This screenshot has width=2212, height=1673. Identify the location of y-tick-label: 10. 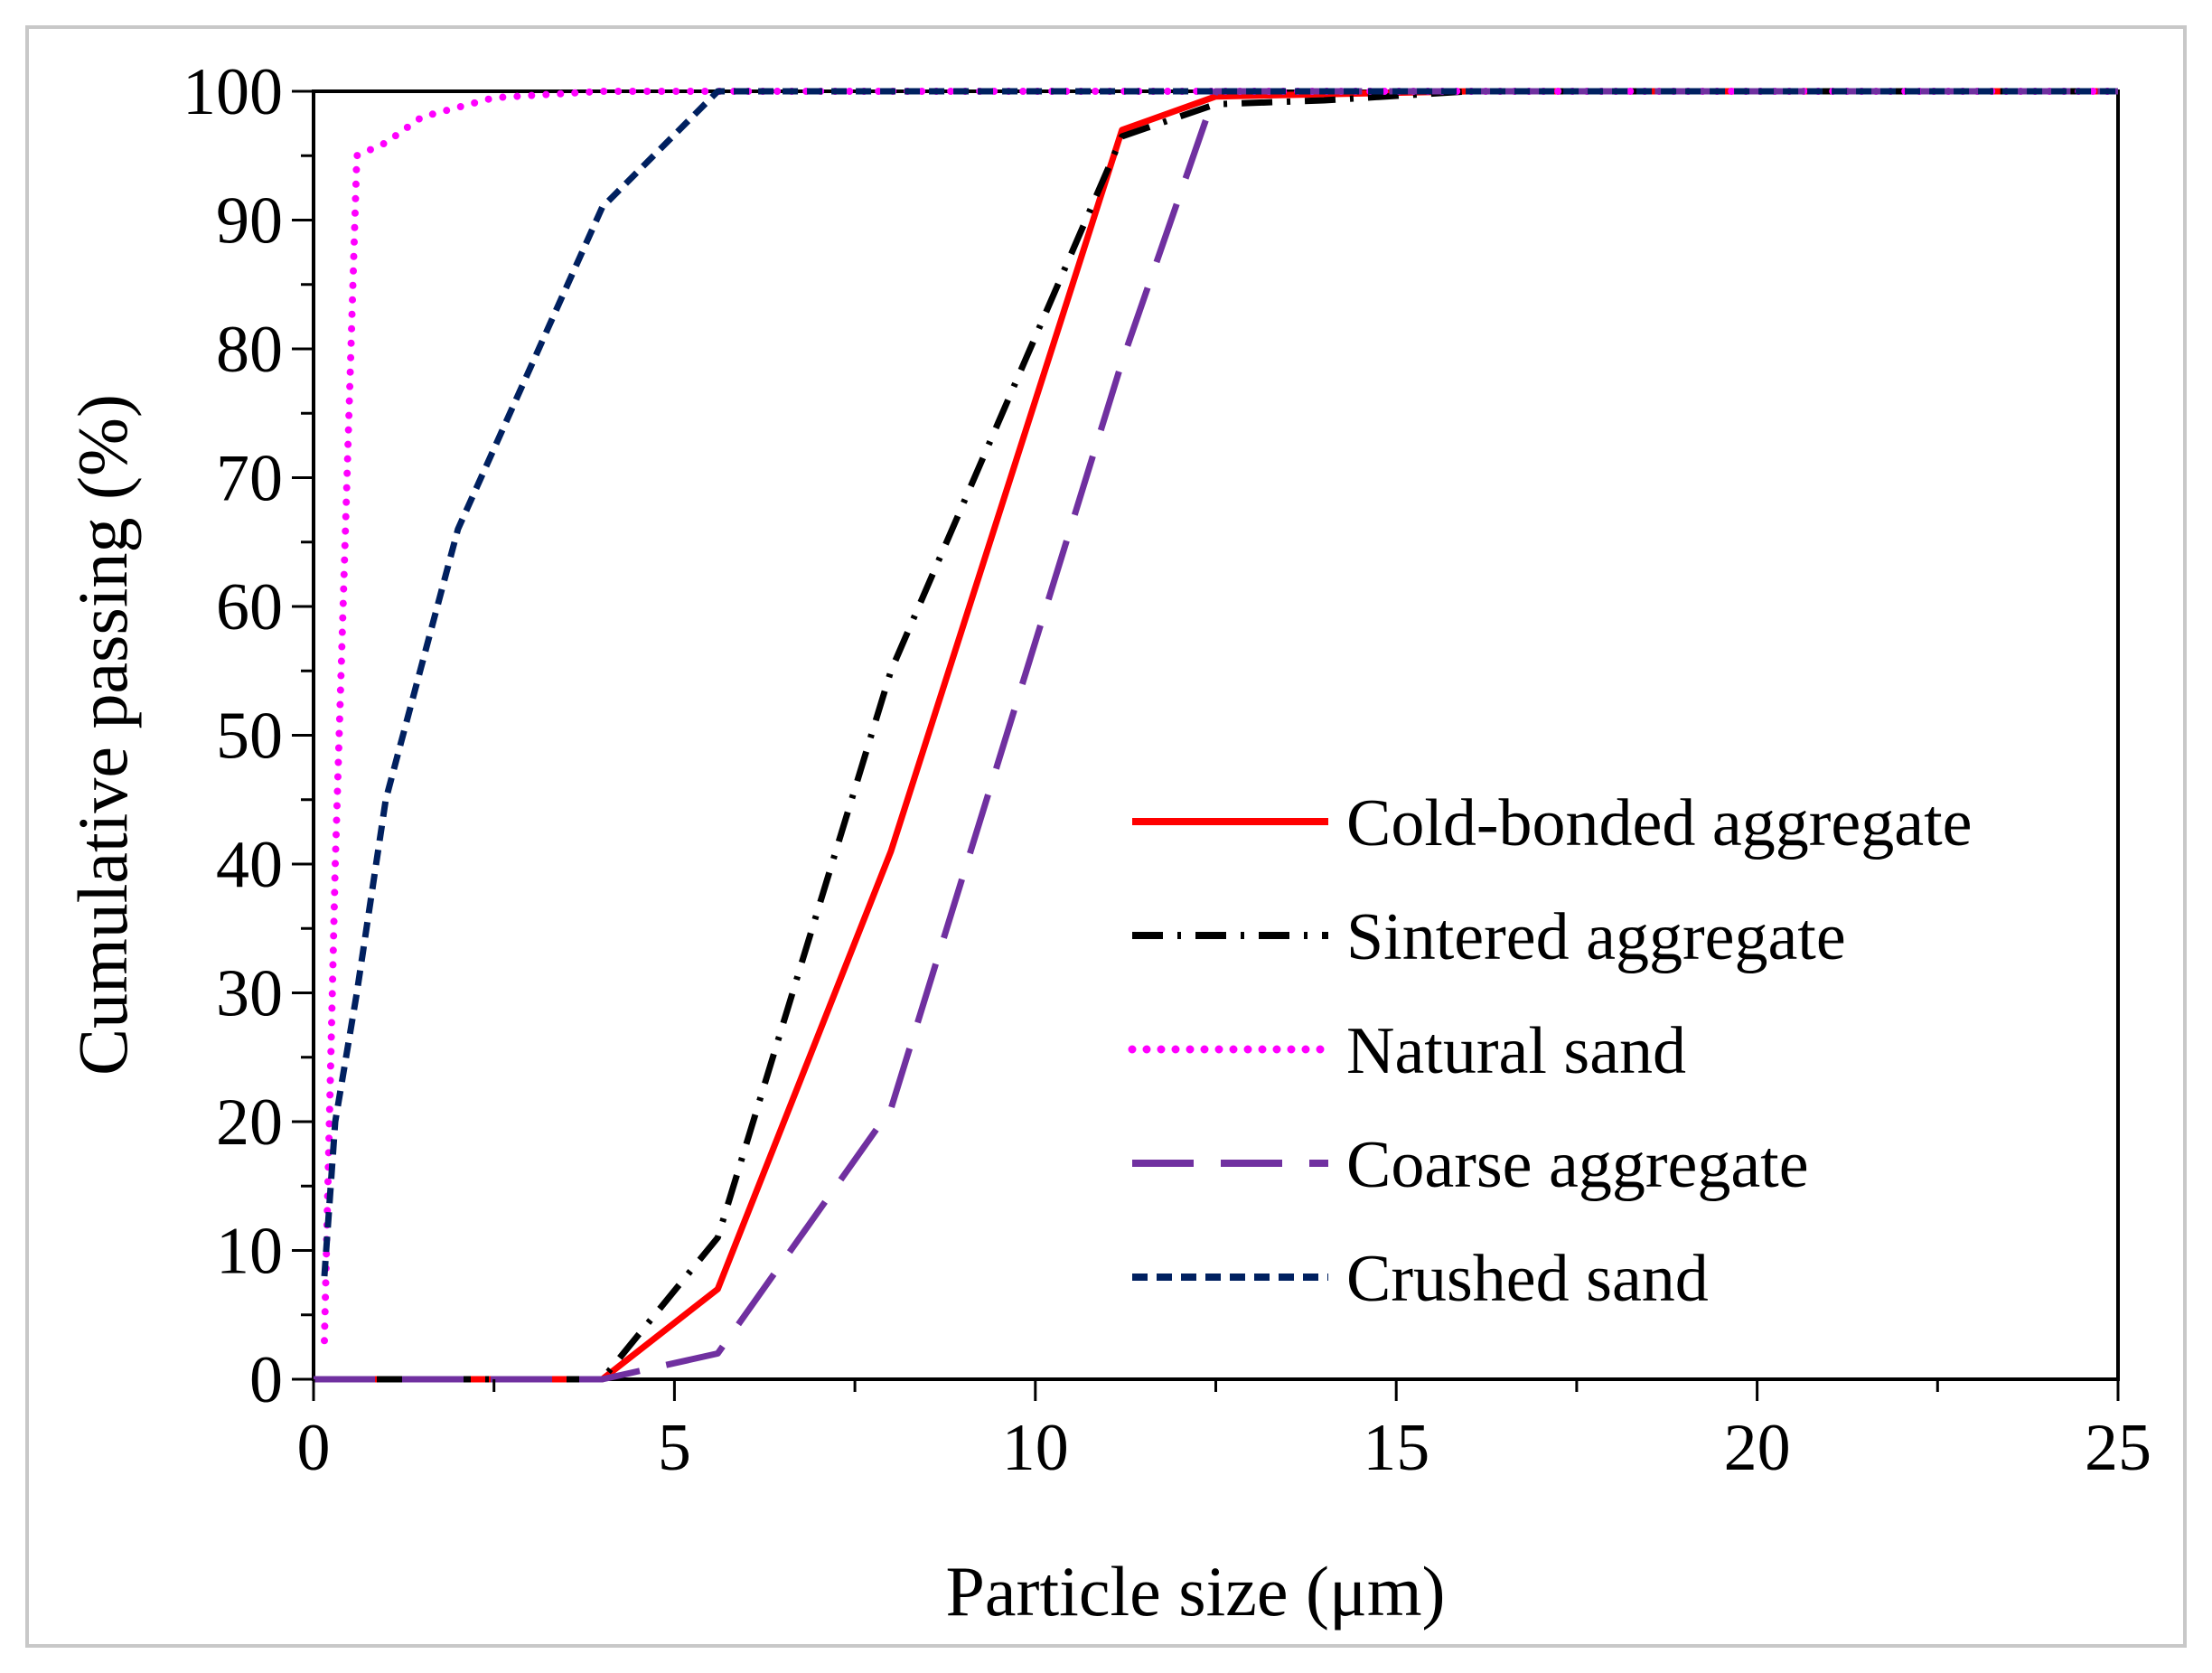
(249, 1252).